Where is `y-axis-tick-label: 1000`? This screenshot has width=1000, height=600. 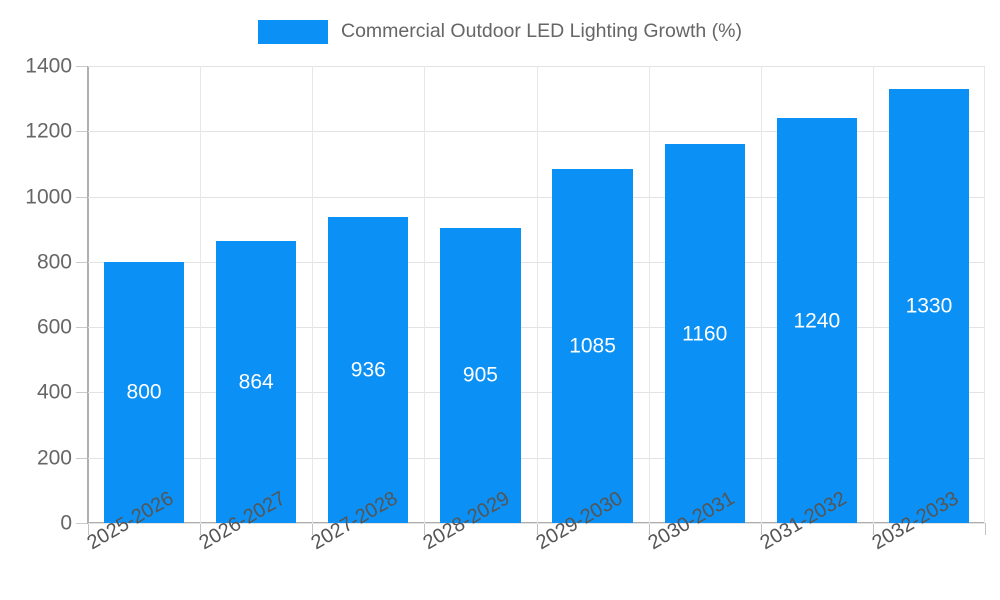 y-axis-tick-label: 1000 is located at coordinates (48, 197).